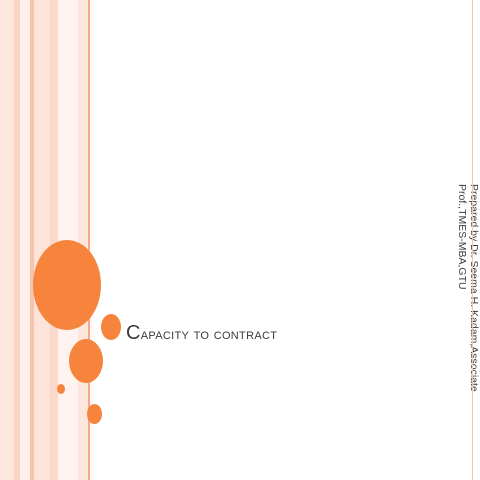  Describe the element at coordinates (202, 333) in the screenshot. I see `slide-title: Capacity to contract` at that location.